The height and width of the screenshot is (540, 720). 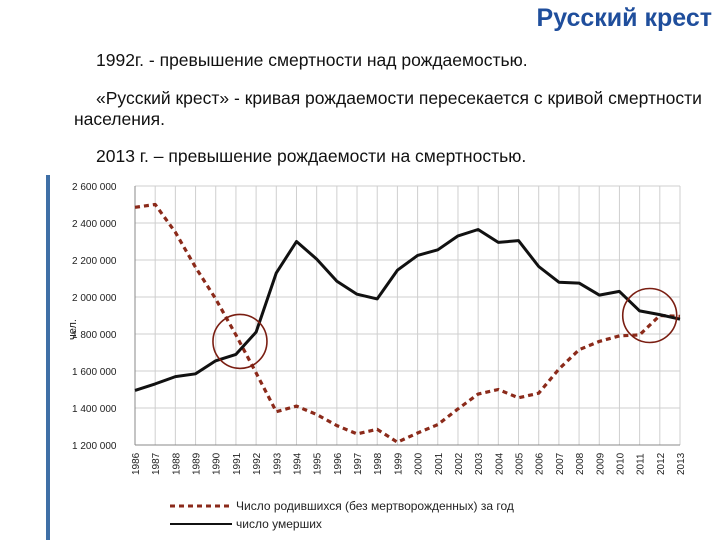 I want to click on x-tick-label: 1999, so click(x=398, y=463).